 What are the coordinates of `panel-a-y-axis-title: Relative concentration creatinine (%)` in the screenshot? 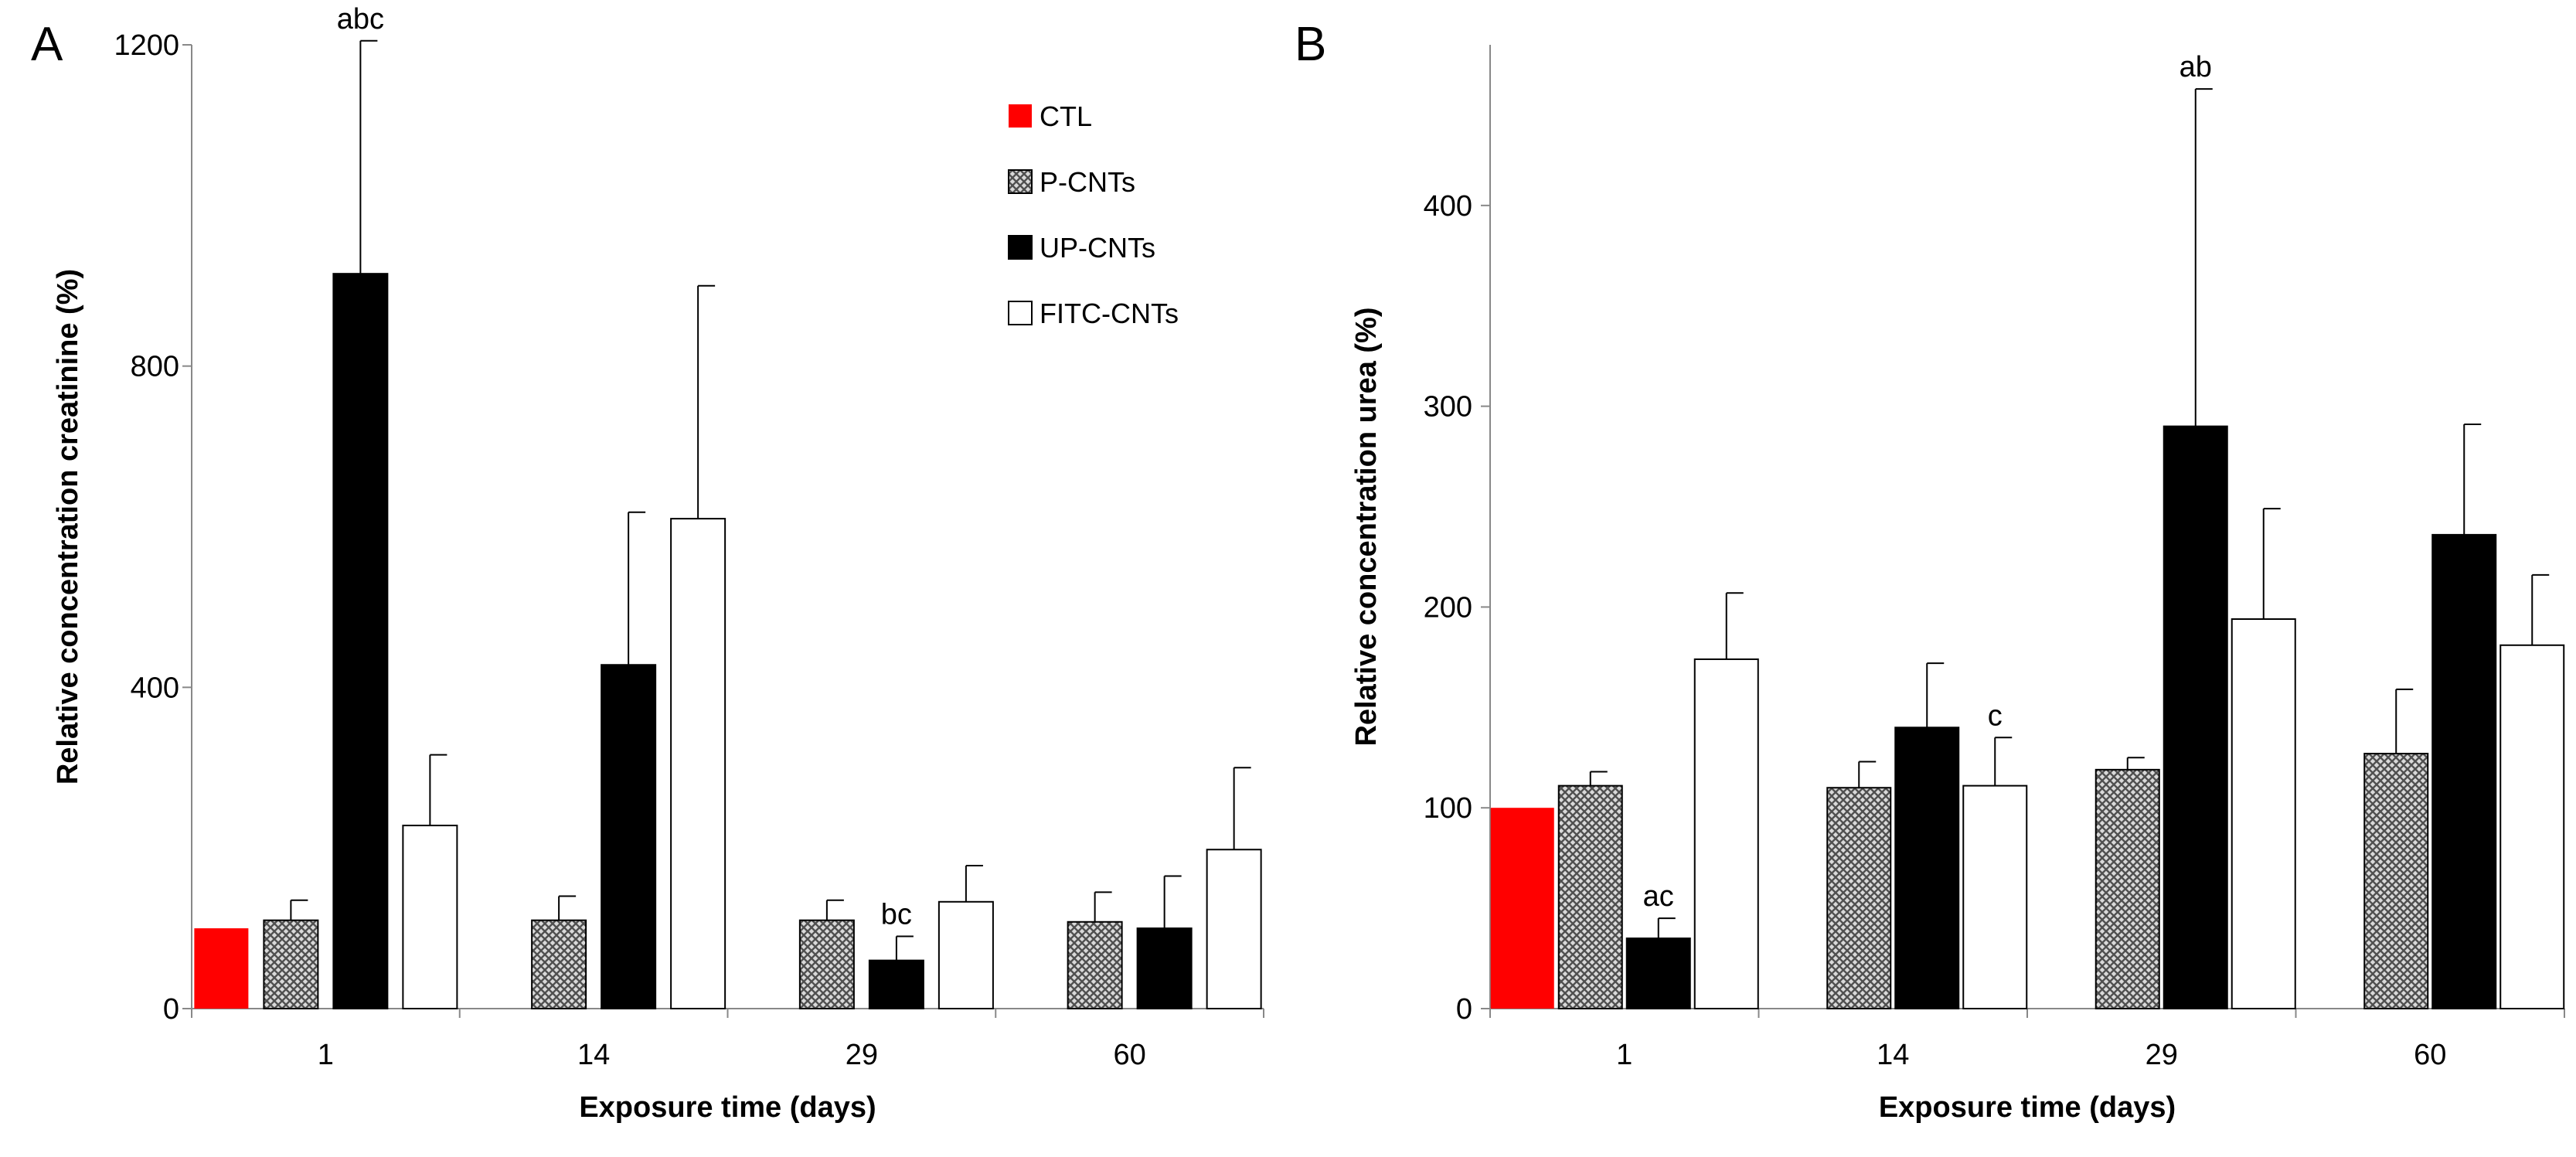 It's located at (68, 526).